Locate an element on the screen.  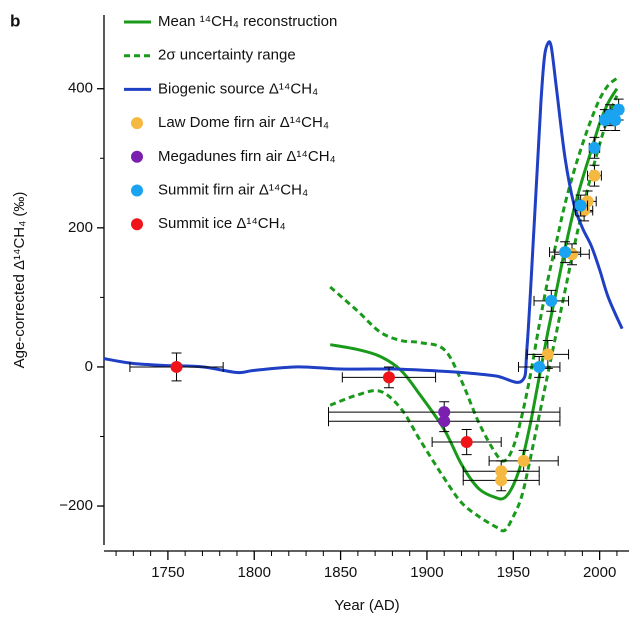
y-tick-label: 200 is located at coordinates (80, 227).